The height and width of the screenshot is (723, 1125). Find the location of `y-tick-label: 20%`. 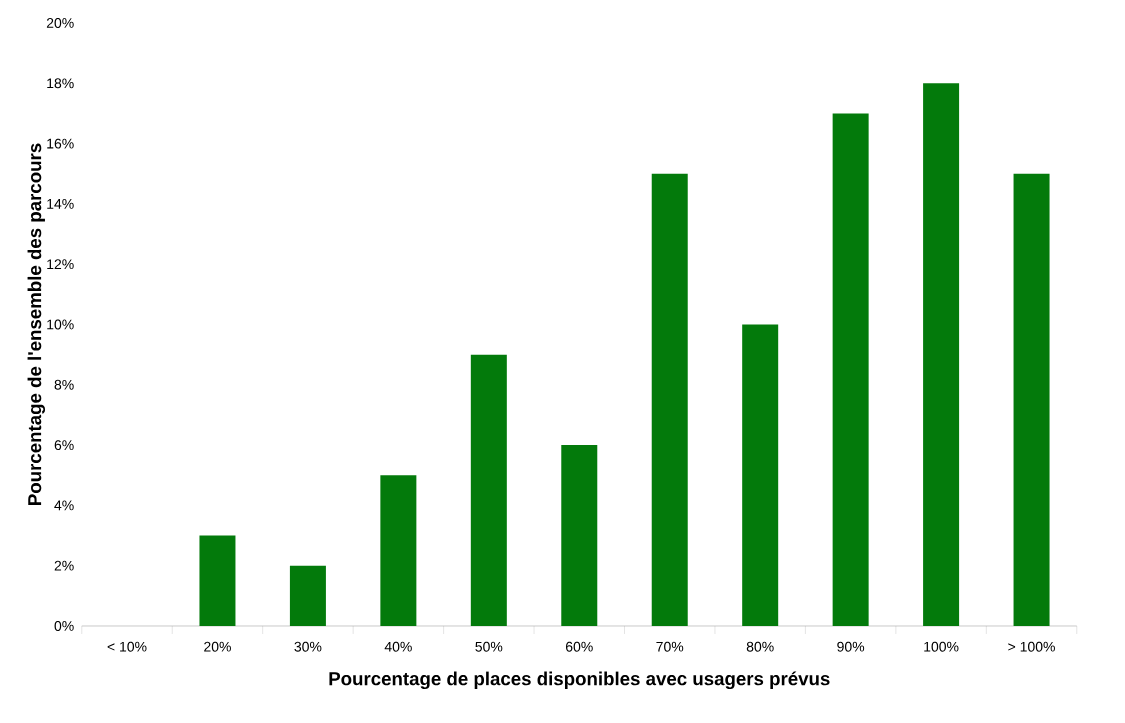

y-tick-label: 20% is located at coordinates (60, 23).